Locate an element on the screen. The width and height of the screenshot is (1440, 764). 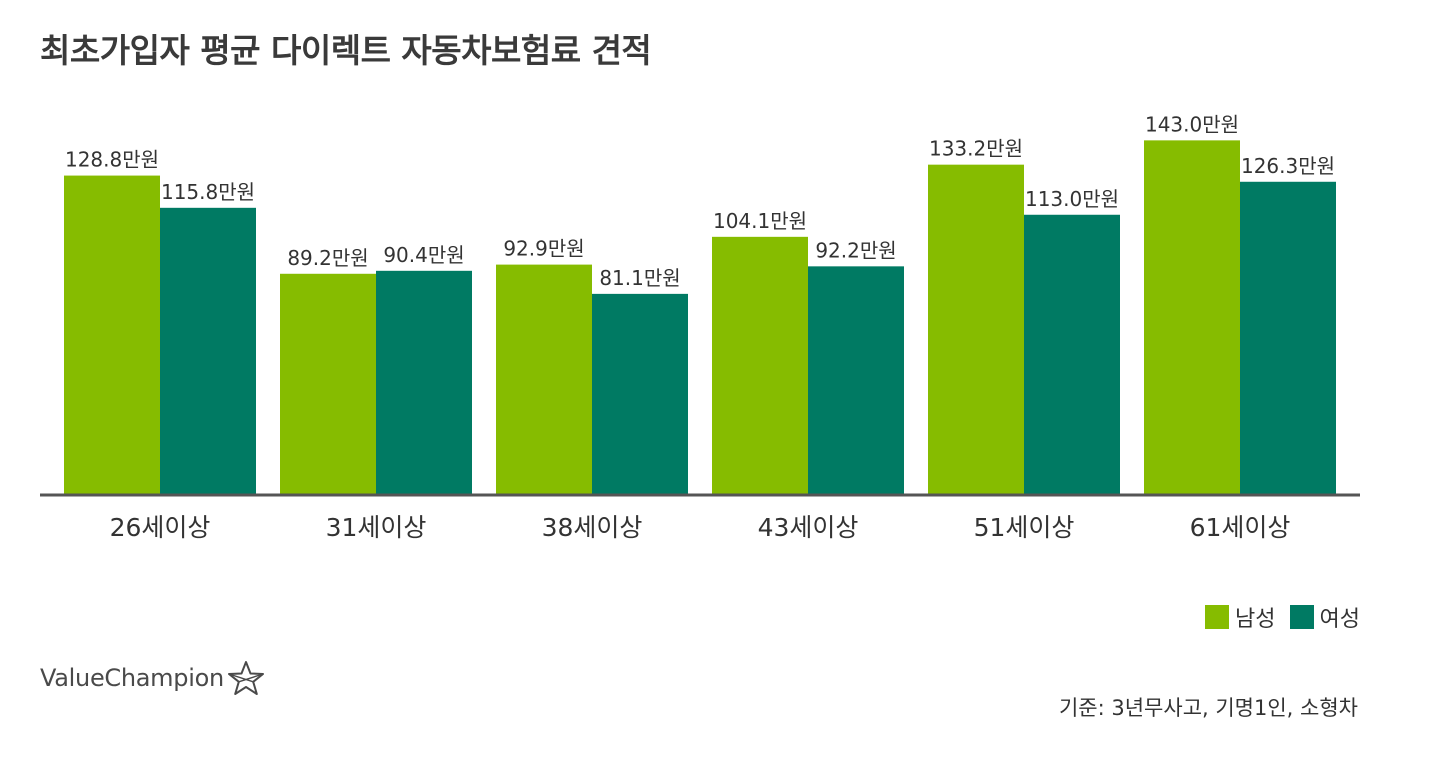
legend-swatch-female is located at coordinates (1301, 617).